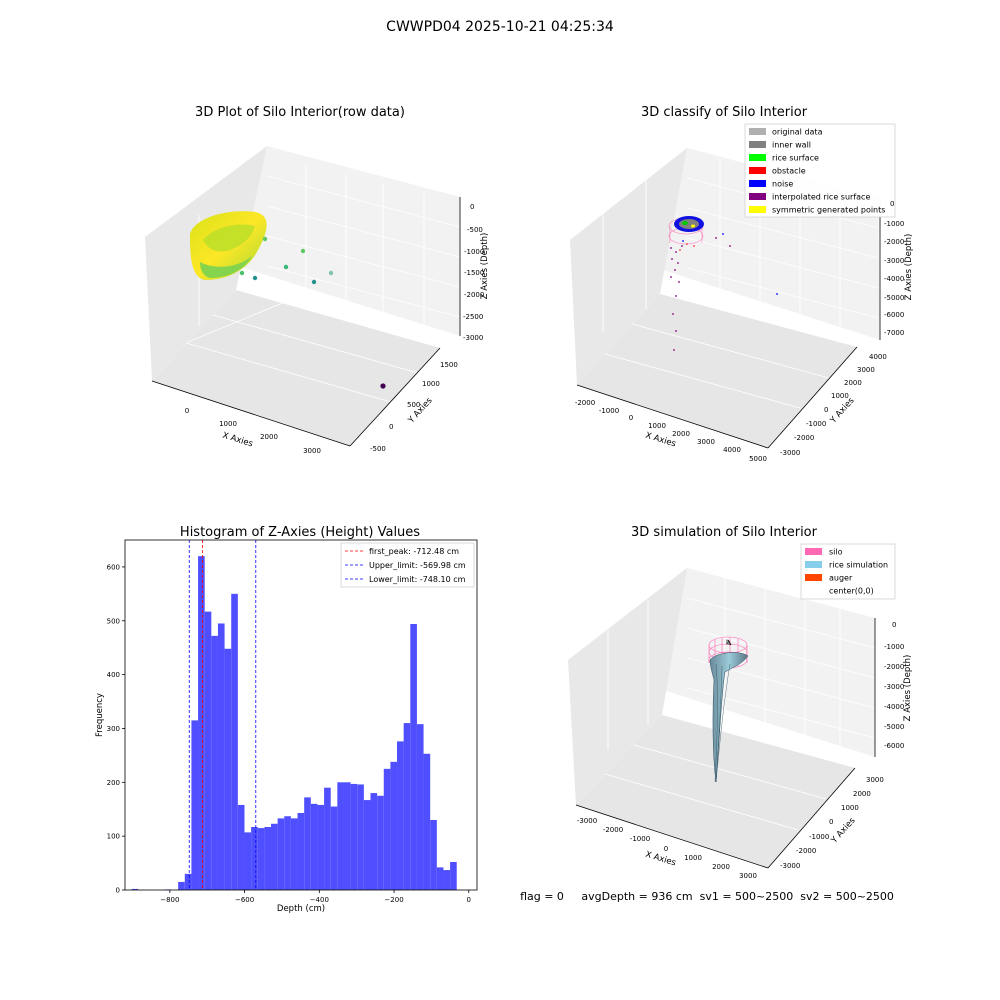 Image resolution: width=1000 pixels, height=1000 pixels. Describe the element at coordinates (858, 565) in the screenshot. I see `legend-label: rice simulation` at that location.